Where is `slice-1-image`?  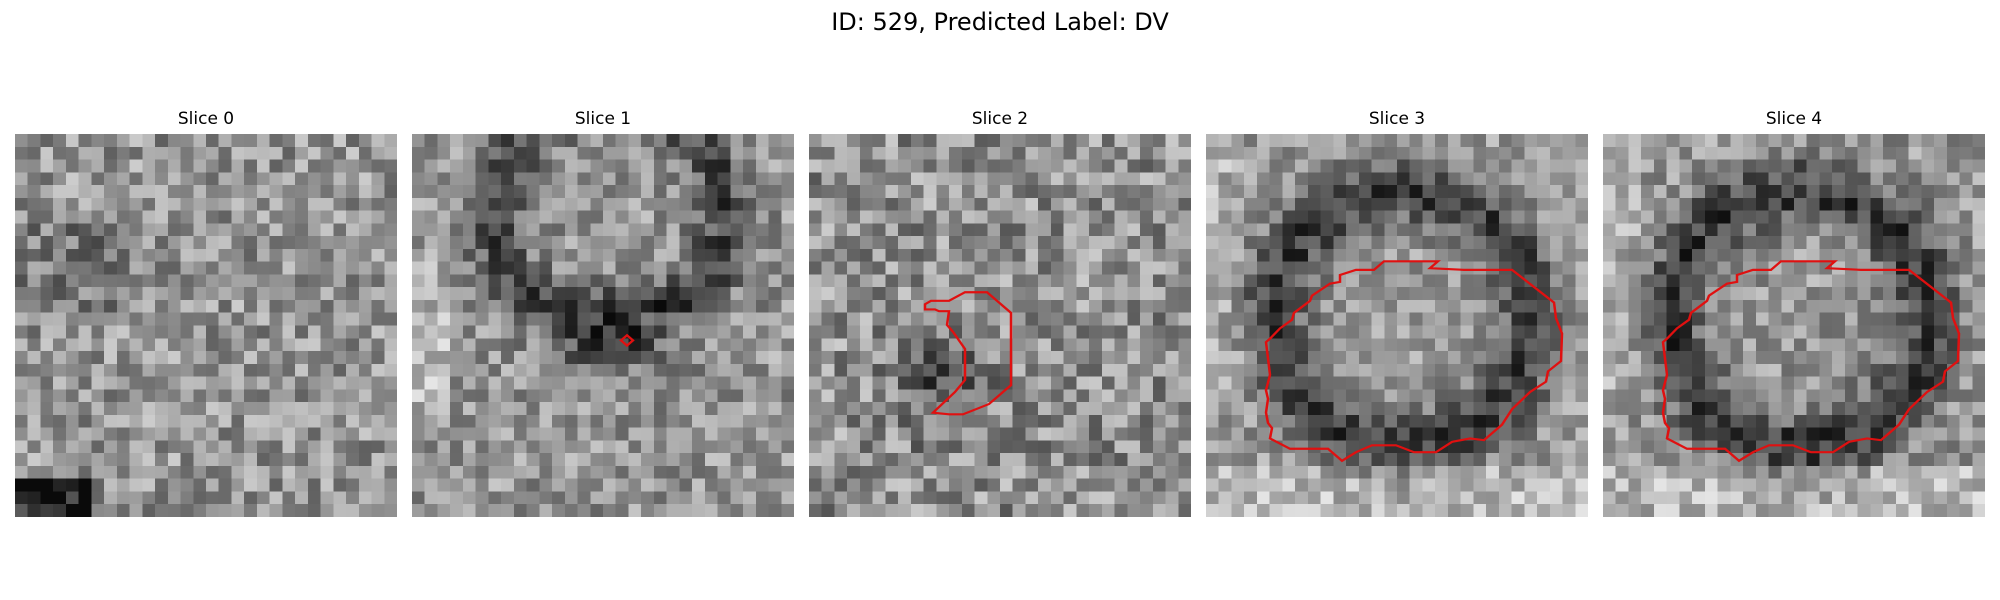 slice-1-image is located at coordinates (603, 325).